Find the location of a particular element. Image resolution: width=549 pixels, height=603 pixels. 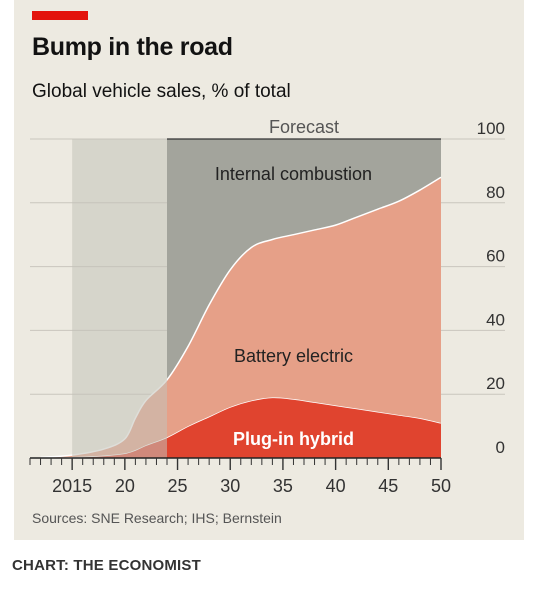

y-tick-label: 100 is located at coordinates (491, 128).